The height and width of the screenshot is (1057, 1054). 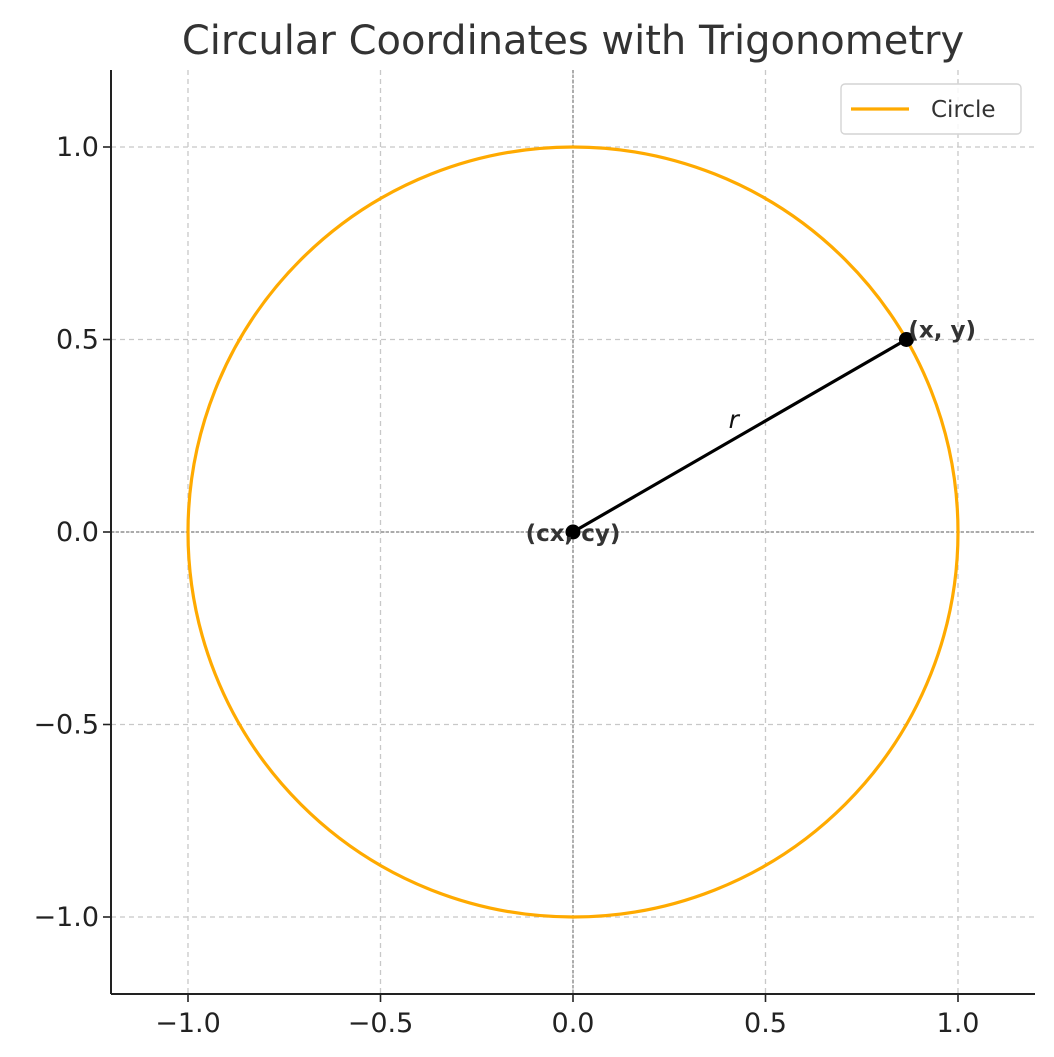 What do you see at coordinates (66, 917) in the screenshot?
I see `y-tick-label-0: −1.0` at bounding box center [66, 917].